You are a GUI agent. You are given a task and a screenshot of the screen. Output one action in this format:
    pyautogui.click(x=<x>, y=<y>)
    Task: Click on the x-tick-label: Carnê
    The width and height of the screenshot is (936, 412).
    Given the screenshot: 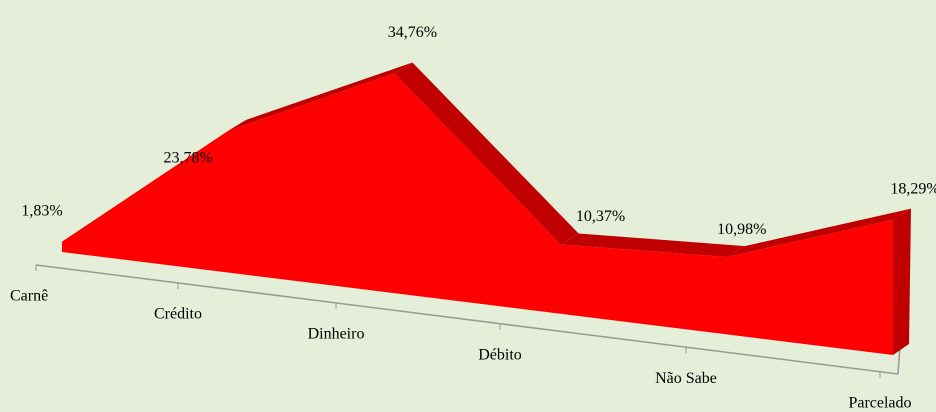 What is the action you would take?
    pyautogui.click(x=29, y=296)
    